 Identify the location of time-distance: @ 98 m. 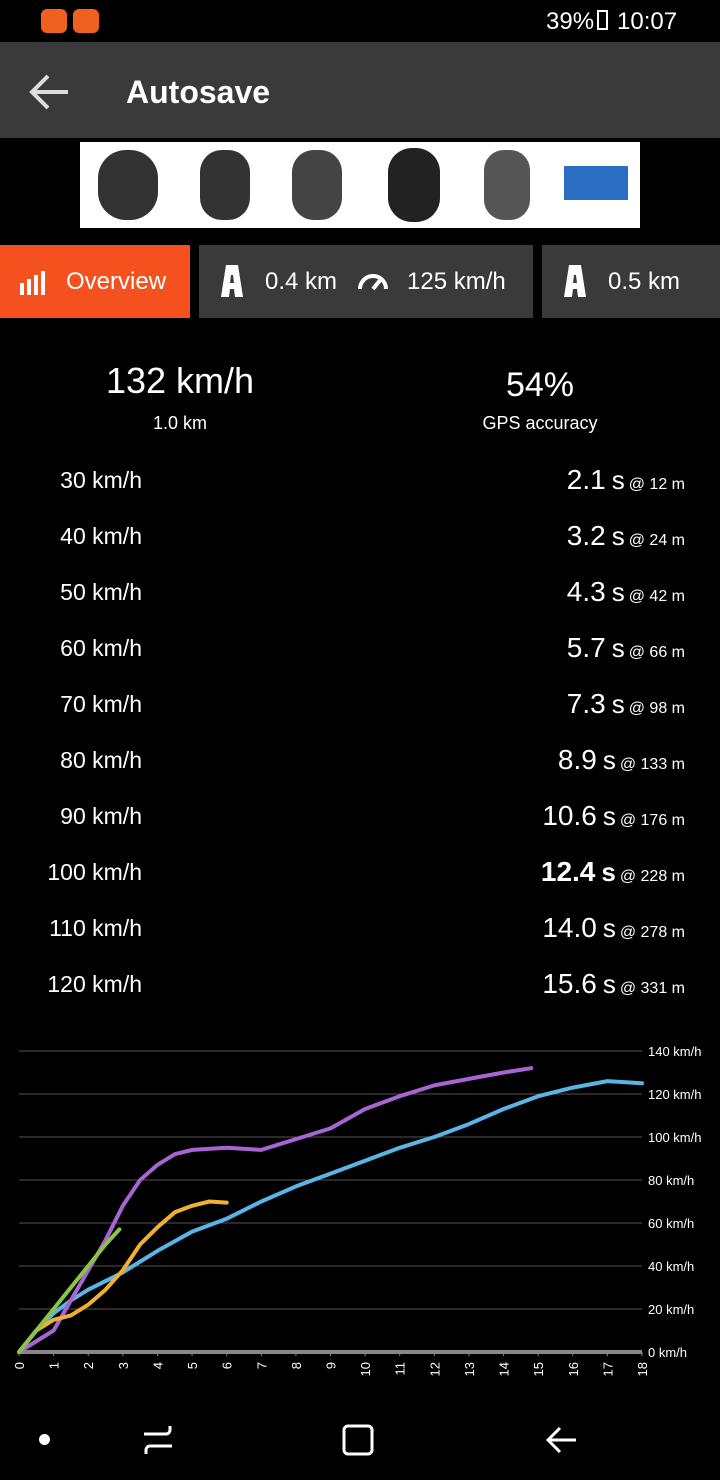
(656, 708).